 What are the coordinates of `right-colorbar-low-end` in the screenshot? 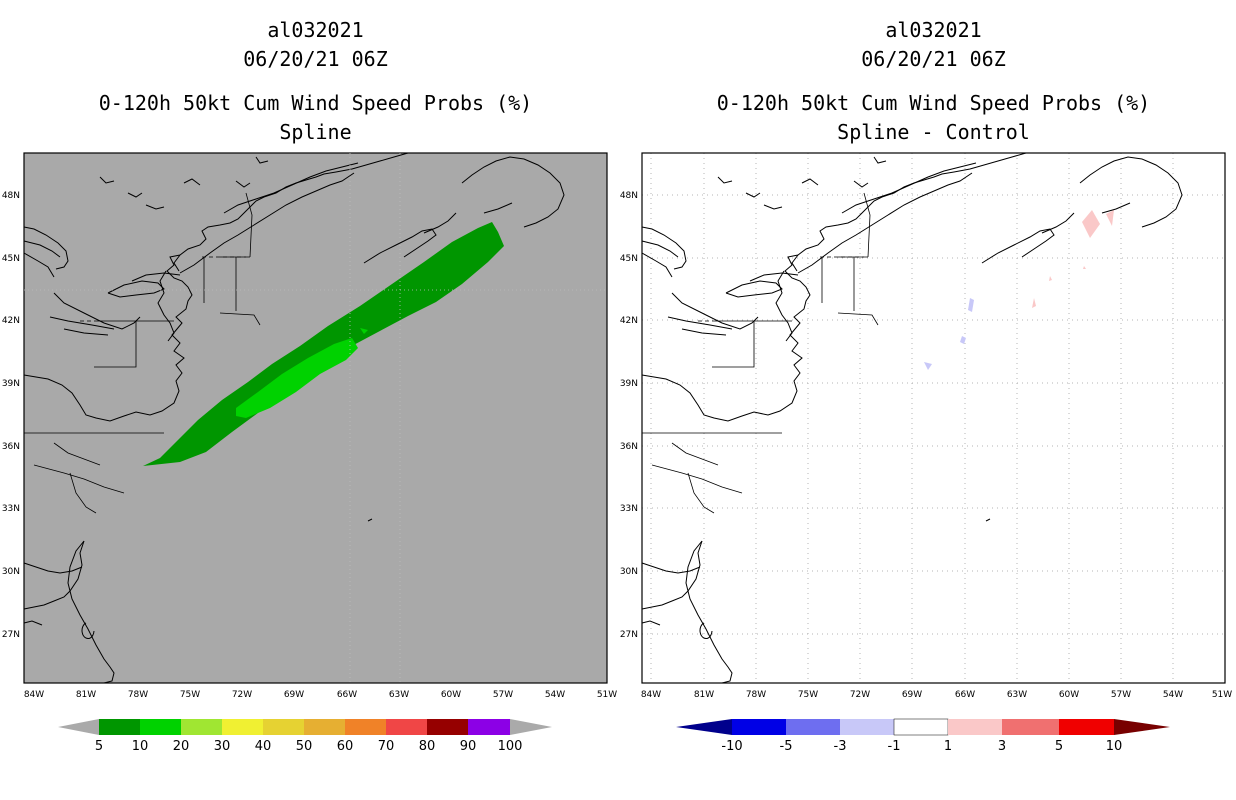 It's located at (704, 727).